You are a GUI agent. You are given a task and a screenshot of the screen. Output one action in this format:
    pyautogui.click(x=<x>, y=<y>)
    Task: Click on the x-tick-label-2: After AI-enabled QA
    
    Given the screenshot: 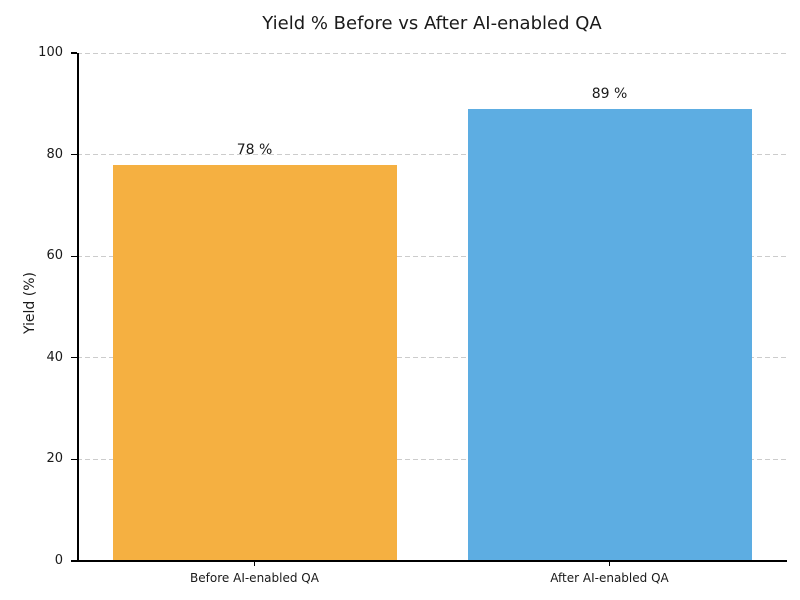 What is the action you would take?
    pyautogui.click(x=609, y=578)
    